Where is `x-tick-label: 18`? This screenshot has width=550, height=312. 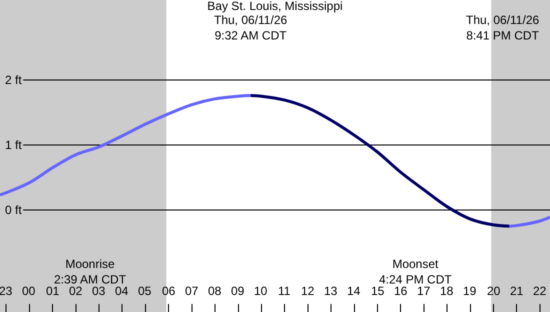
x-tick-label: 18 is located at coordinates (447, 291).